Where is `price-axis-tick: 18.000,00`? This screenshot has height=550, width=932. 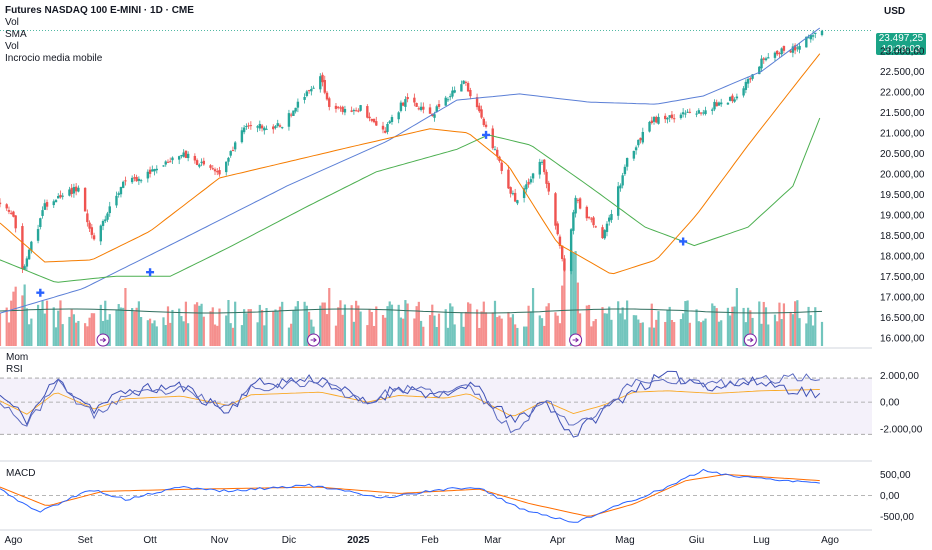
price-axis-tick: 18.000,00 is located at coordinates (902, 256).